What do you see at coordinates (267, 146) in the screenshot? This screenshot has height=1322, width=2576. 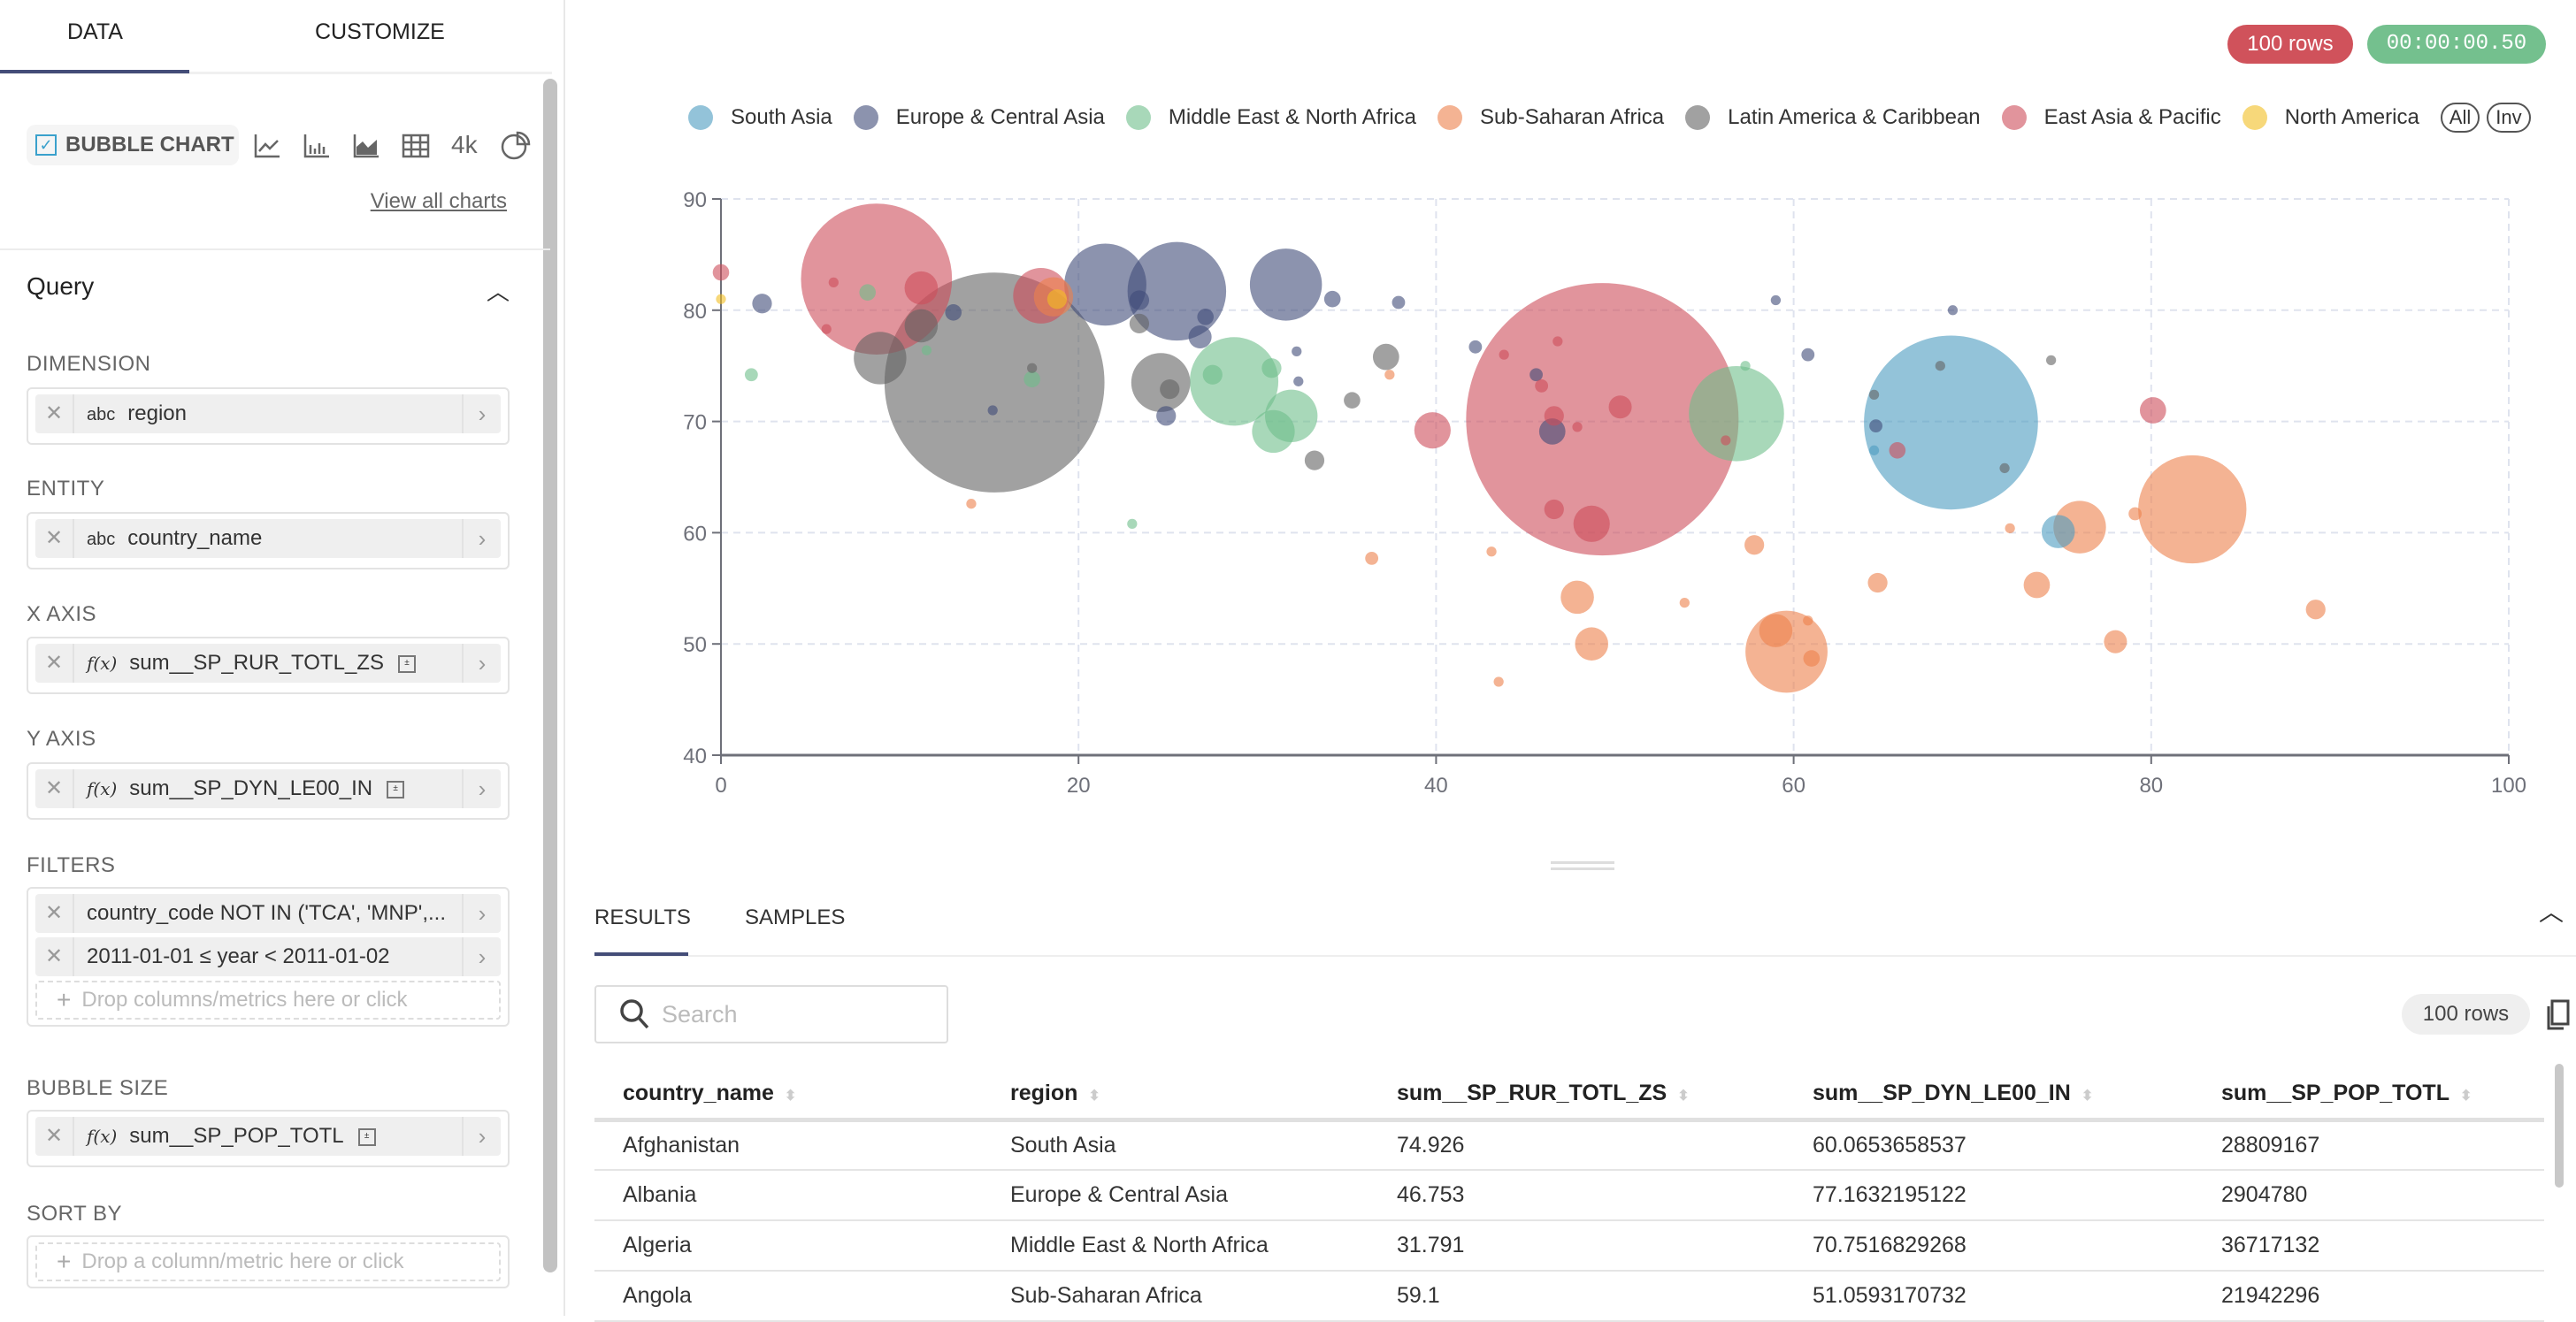 I see `line-chart-icon` at bounding box center [267, 146].